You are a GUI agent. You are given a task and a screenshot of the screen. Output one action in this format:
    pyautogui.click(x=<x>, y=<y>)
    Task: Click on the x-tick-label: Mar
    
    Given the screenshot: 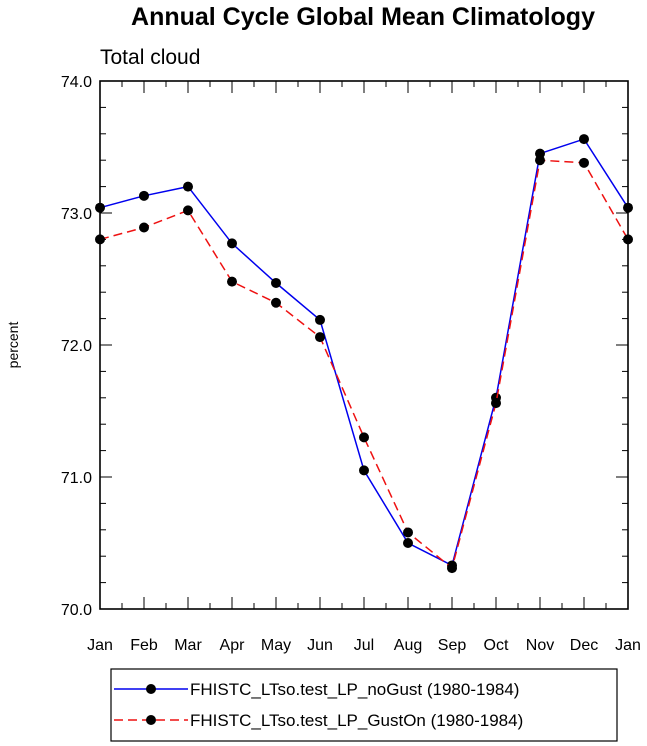 What is the action you would take?
    pyautogui.click(x=188, y=645)
    